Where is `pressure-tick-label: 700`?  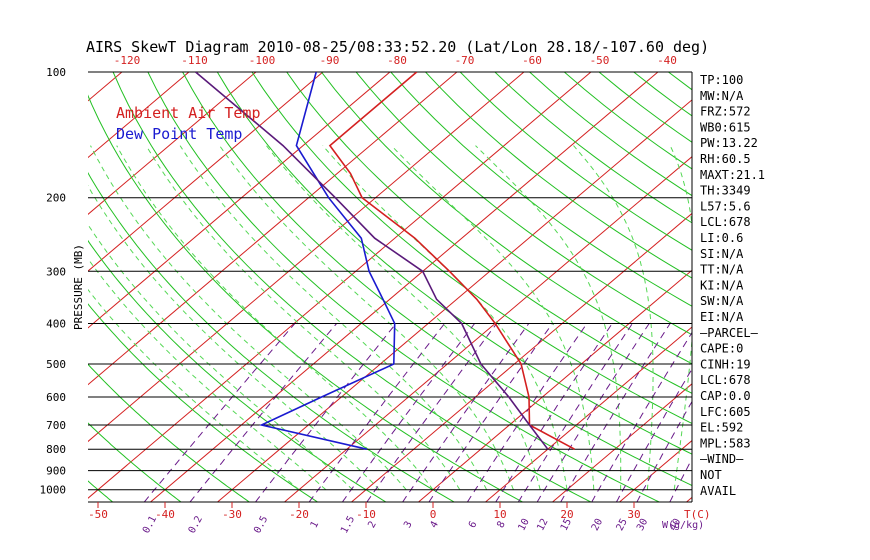 pressure-tick-label: 700 is located at coordinates (56, 425).